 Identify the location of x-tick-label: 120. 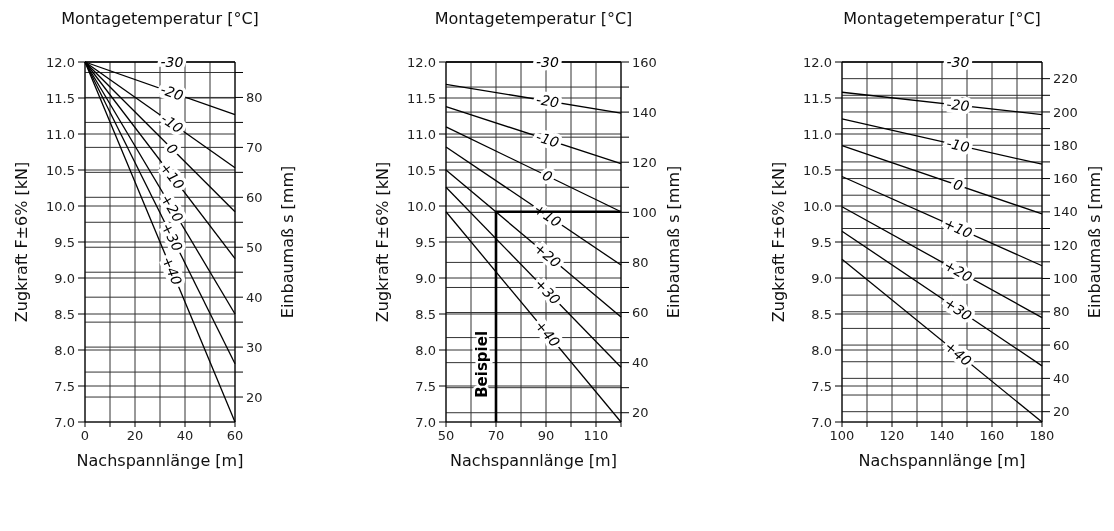
(892, 435).